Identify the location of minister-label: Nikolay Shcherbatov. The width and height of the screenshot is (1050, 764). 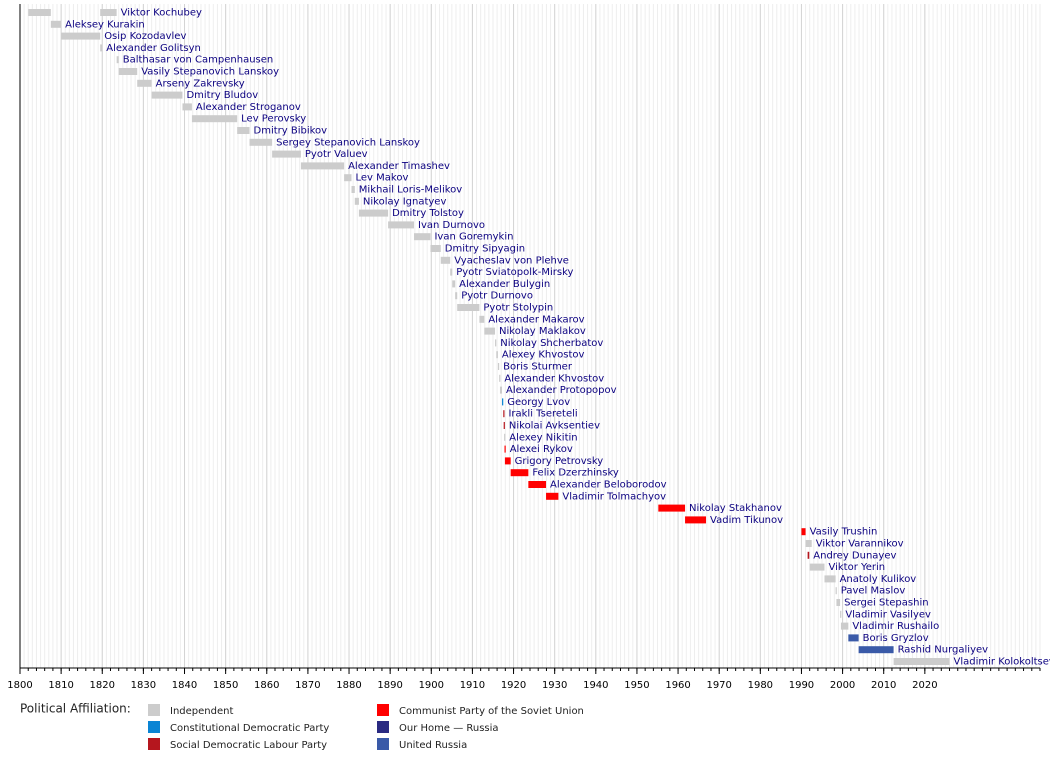
(551, 343).